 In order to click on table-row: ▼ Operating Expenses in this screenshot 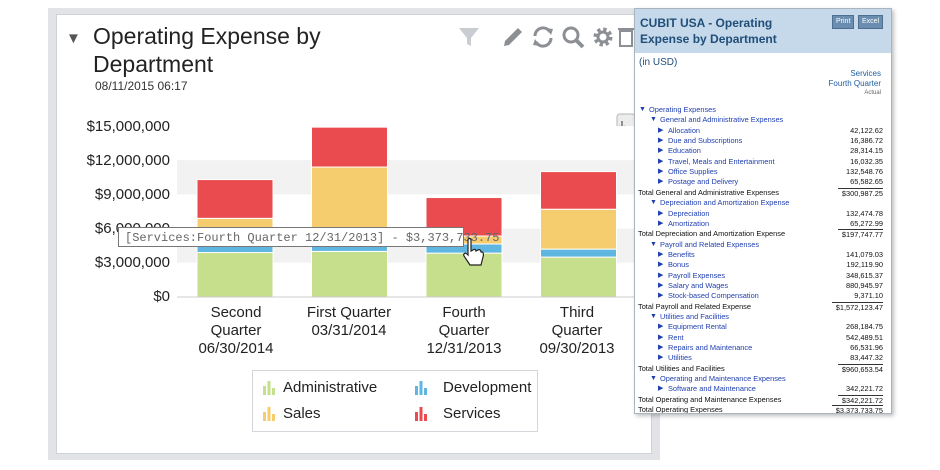, I will do `click(760, 110)`.